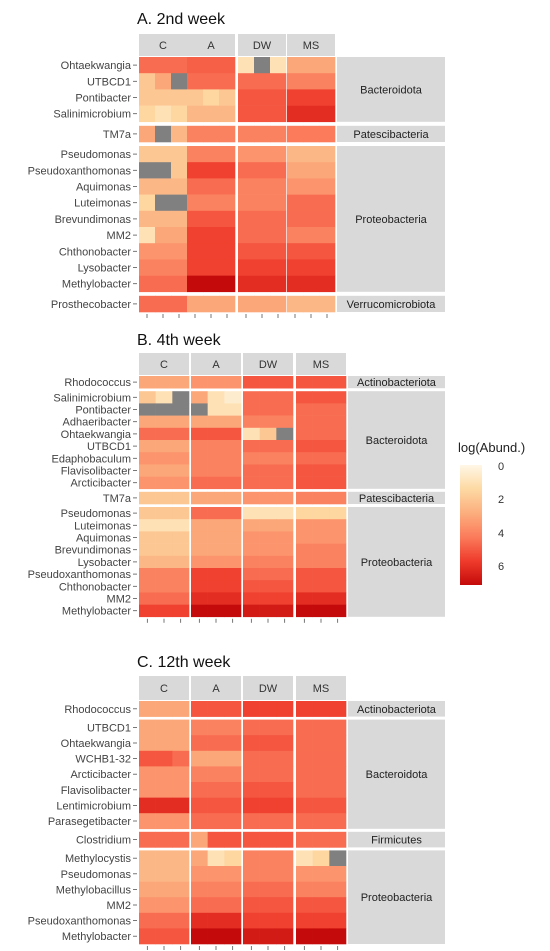 This screenshot has width=550, height=951. I want to click on row-label: UTBCD1, so click(109, 447).